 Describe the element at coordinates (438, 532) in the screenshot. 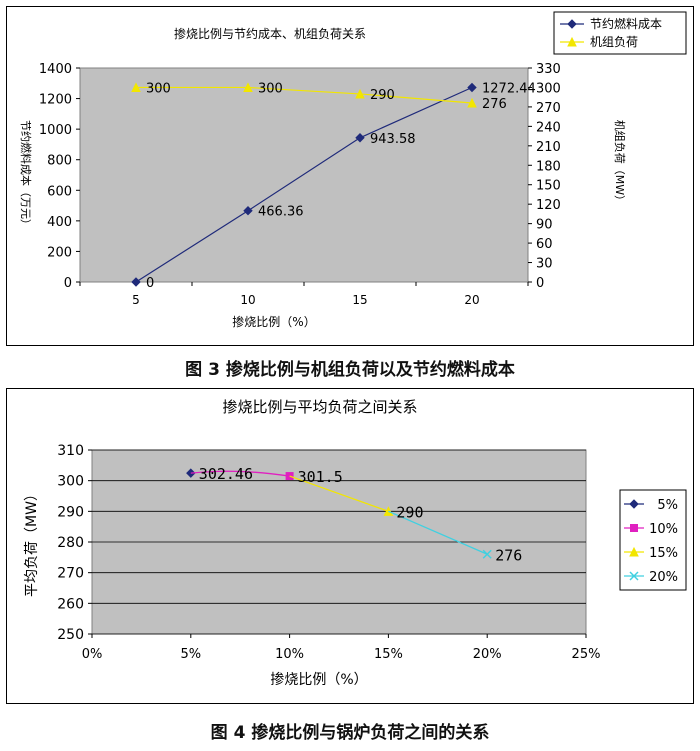

I see `series-line-20%` at that location.